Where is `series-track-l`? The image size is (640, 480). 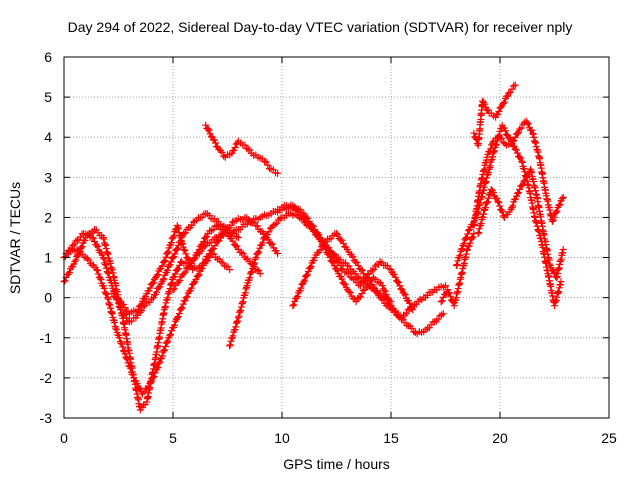
series-track-l is located at coordinates (518, 173).